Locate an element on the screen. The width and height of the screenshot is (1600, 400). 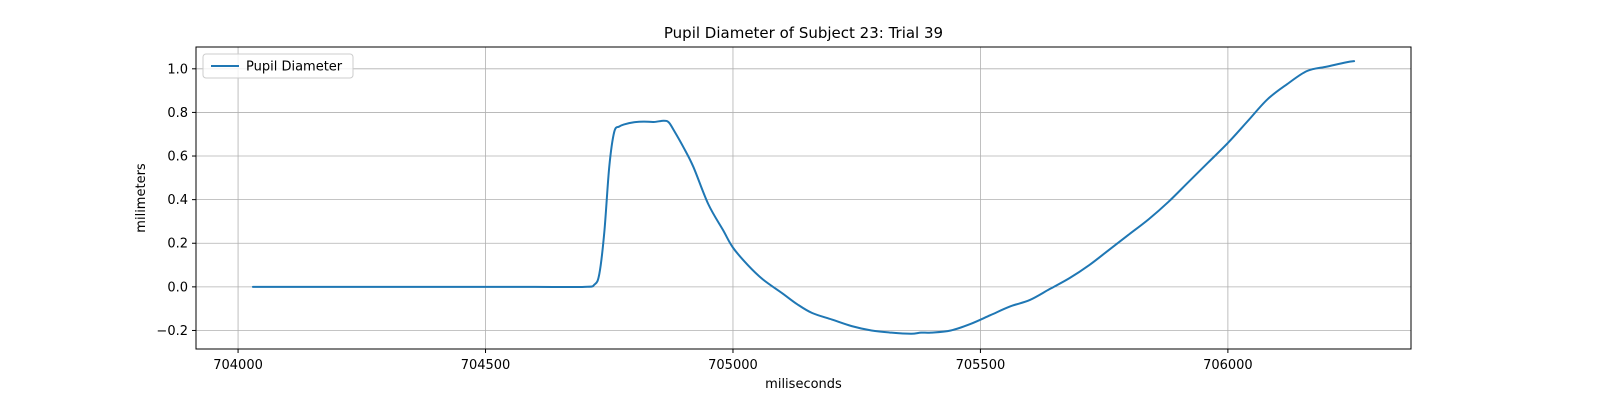
x-tick-label: 704000 is located at coordinates (238, 365).